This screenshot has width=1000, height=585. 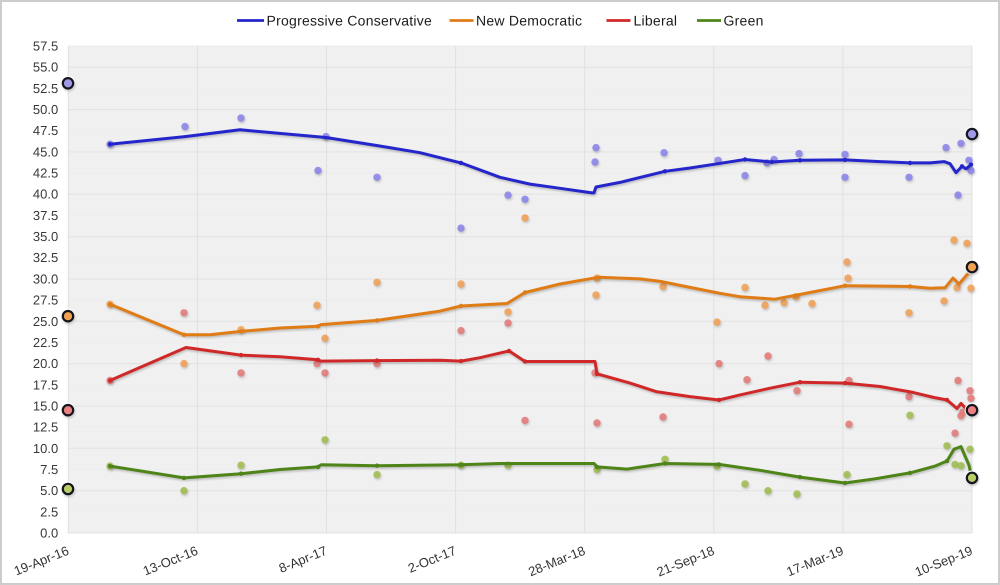 What do you see at coordinates (45, 194) in the screenshot?
I see `svg-text: 40.0` at bounding box center [45, 194].